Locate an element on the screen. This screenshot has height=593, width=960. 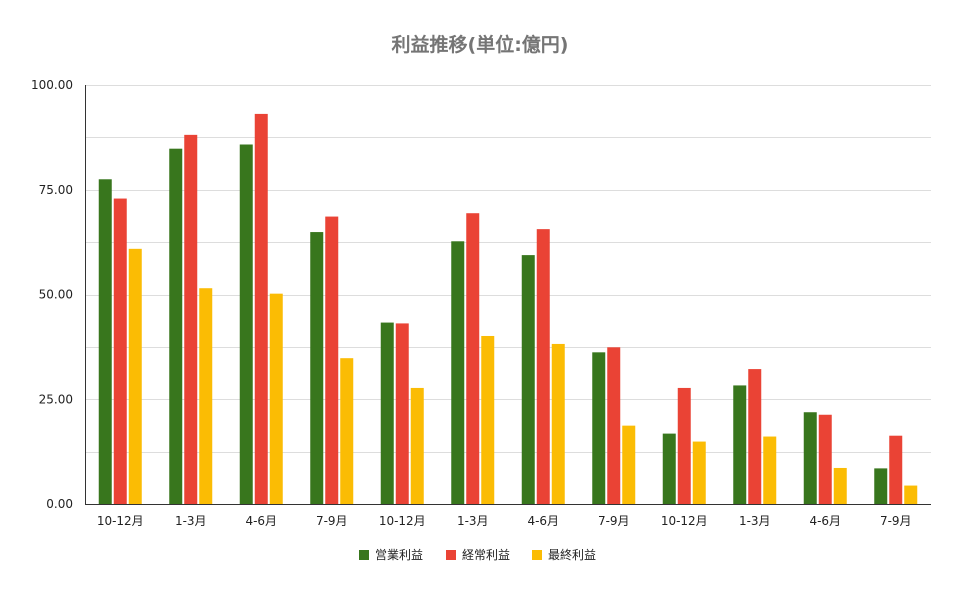
chart-title: 利益推移(単位:億円) is located at coordinates (480, 44).